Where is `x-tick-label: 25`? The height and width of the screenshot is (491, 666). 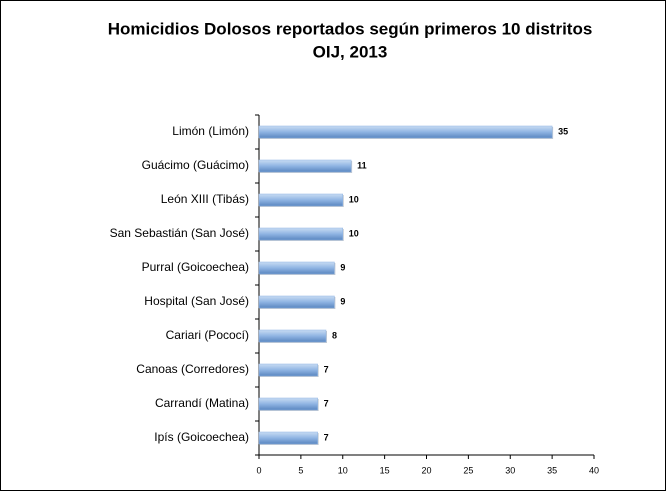
x-tick-label: 25 is located at coordinates (468, 470).